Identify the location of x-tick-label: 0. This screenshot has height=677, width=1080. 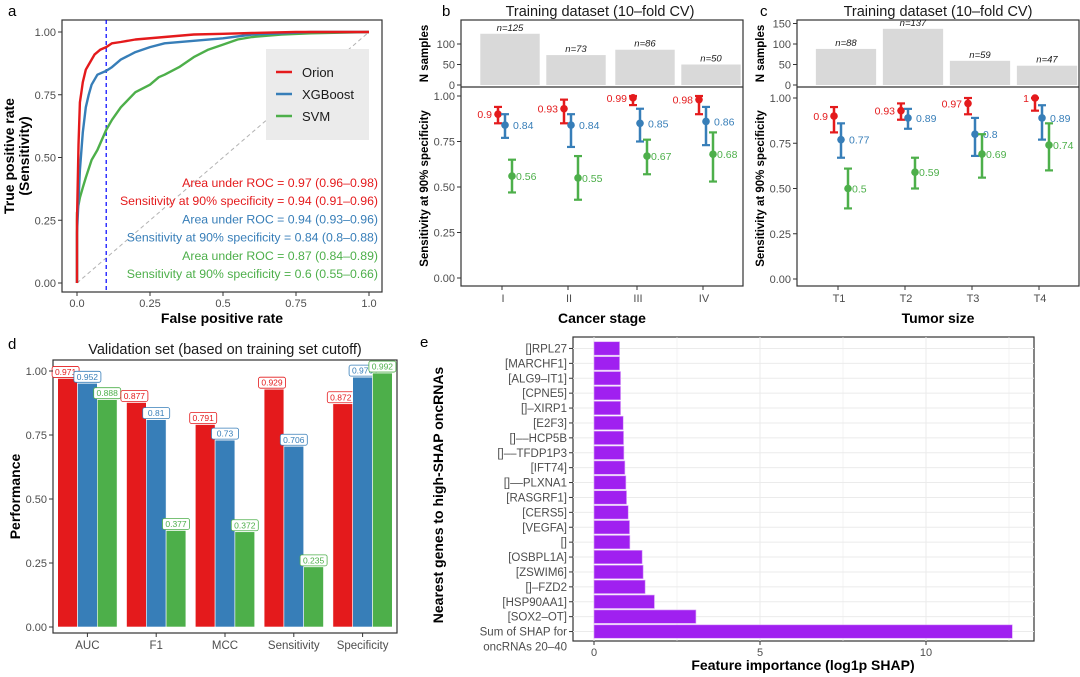
(594, 653).